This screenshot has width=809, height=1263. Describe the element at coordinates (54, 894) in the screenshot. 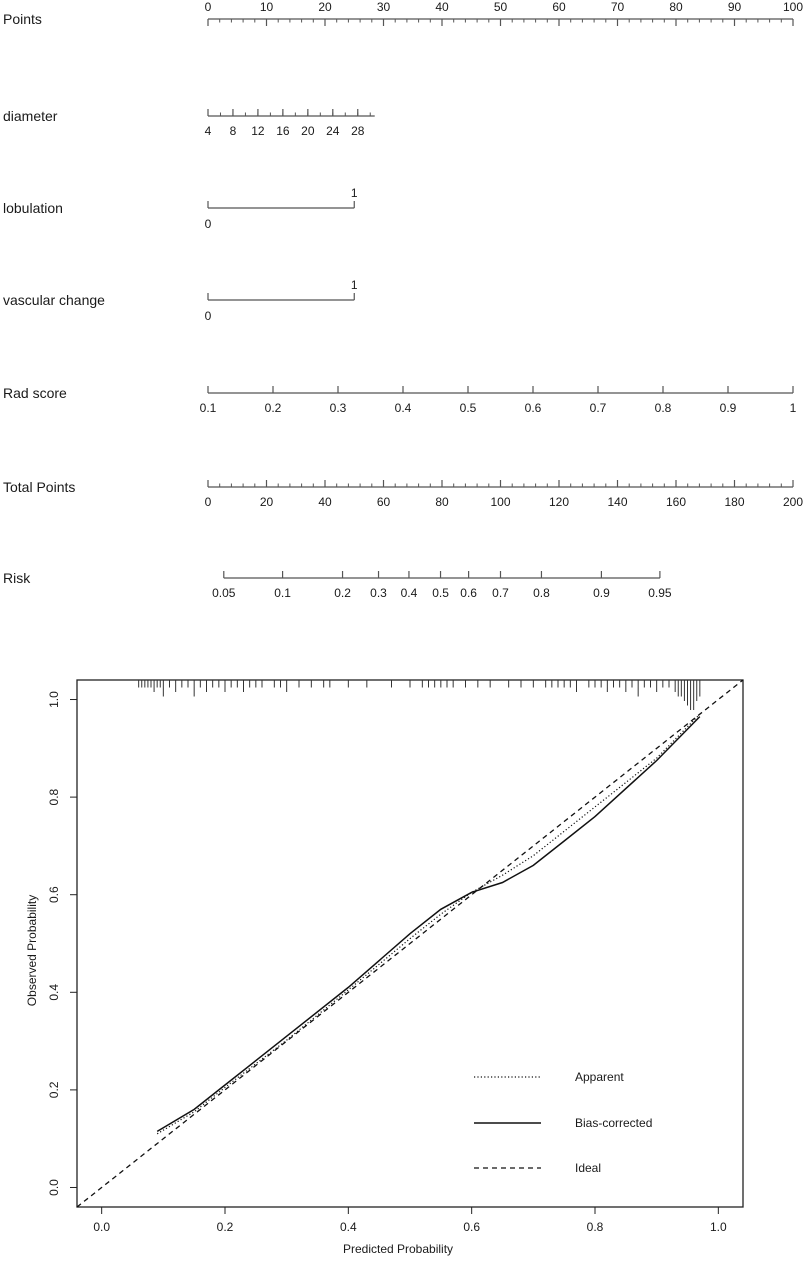

I see `y-tick-label-0-6: 0.6` at that location.